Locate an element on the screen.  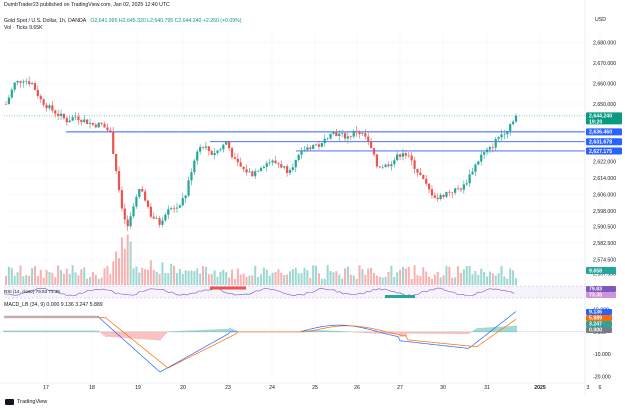
level-price-tag is located at coordinates (604, 151).